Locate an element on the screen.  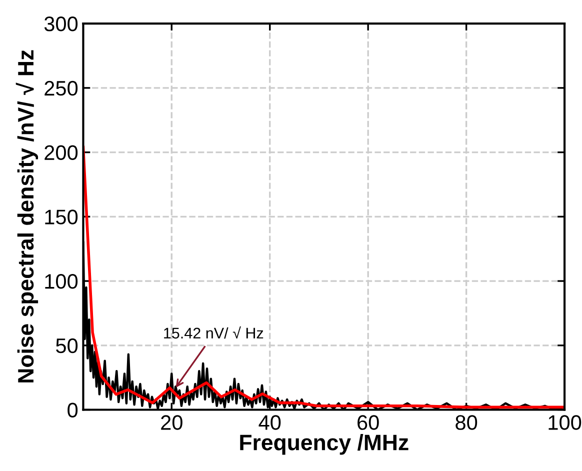
x-tick-label: 60 is located at coordinates (368, 422).